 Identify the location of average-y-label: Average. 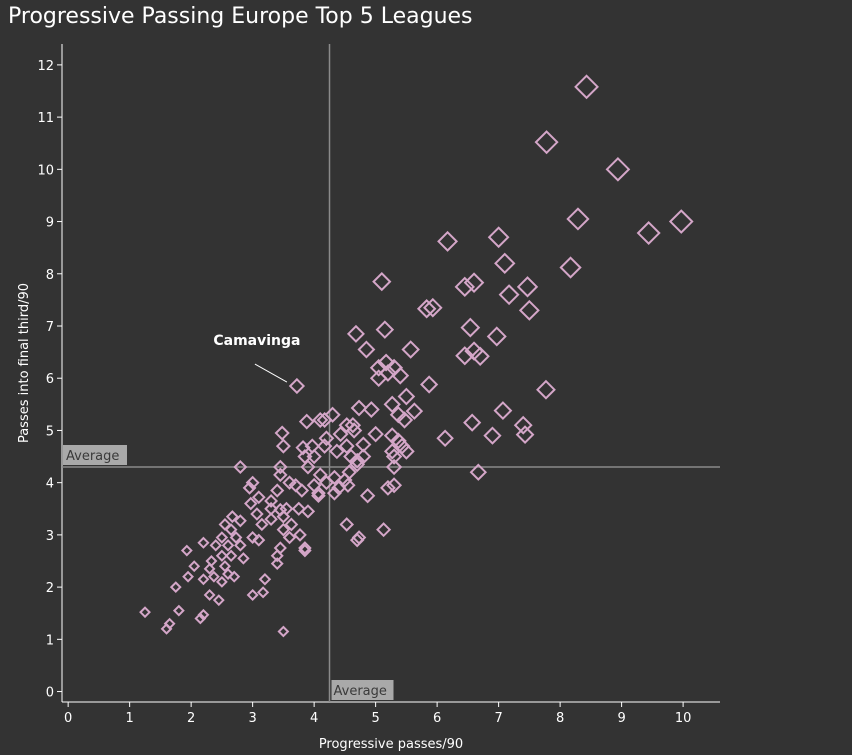
(92, 456).